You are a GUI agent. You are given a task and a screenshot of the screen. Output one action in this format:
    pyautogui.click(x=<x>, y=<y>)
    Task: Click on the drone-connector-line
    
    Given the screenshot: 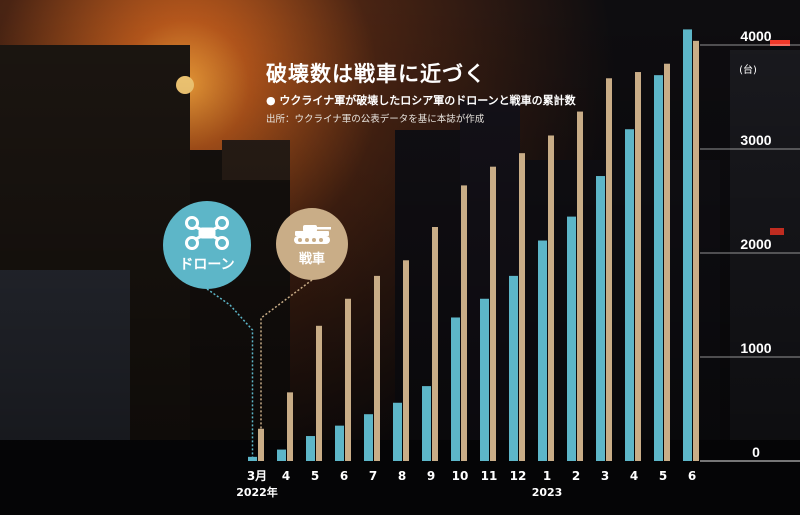 What is the action you would take?
    pyautogui.click(x=230, y=372)
    